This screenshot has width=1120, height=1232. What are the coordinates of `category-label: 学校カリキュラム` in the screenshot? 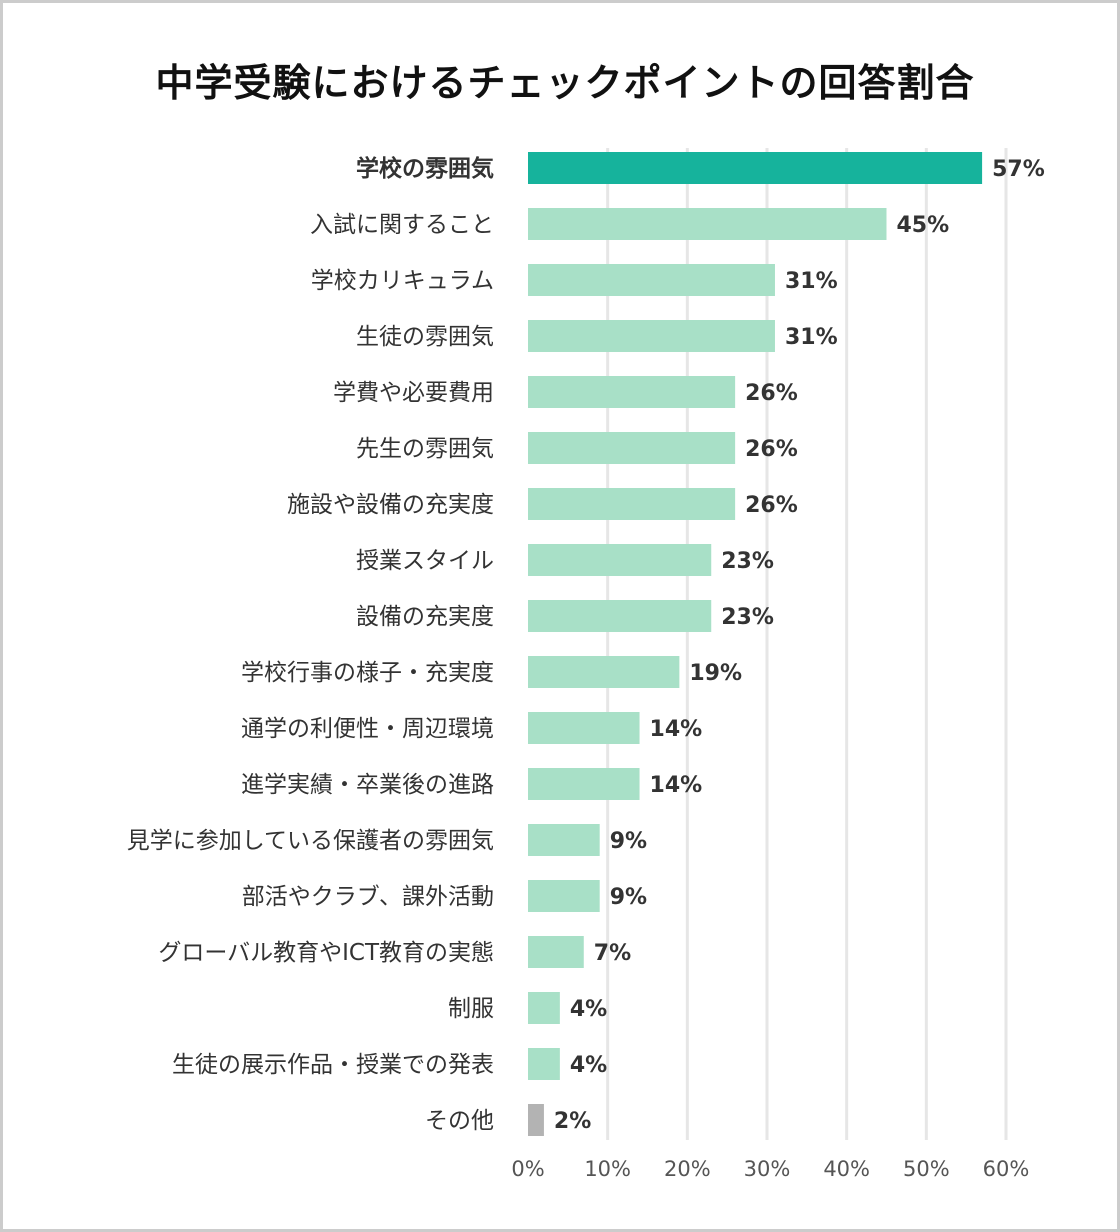 It's located at (402, 281).